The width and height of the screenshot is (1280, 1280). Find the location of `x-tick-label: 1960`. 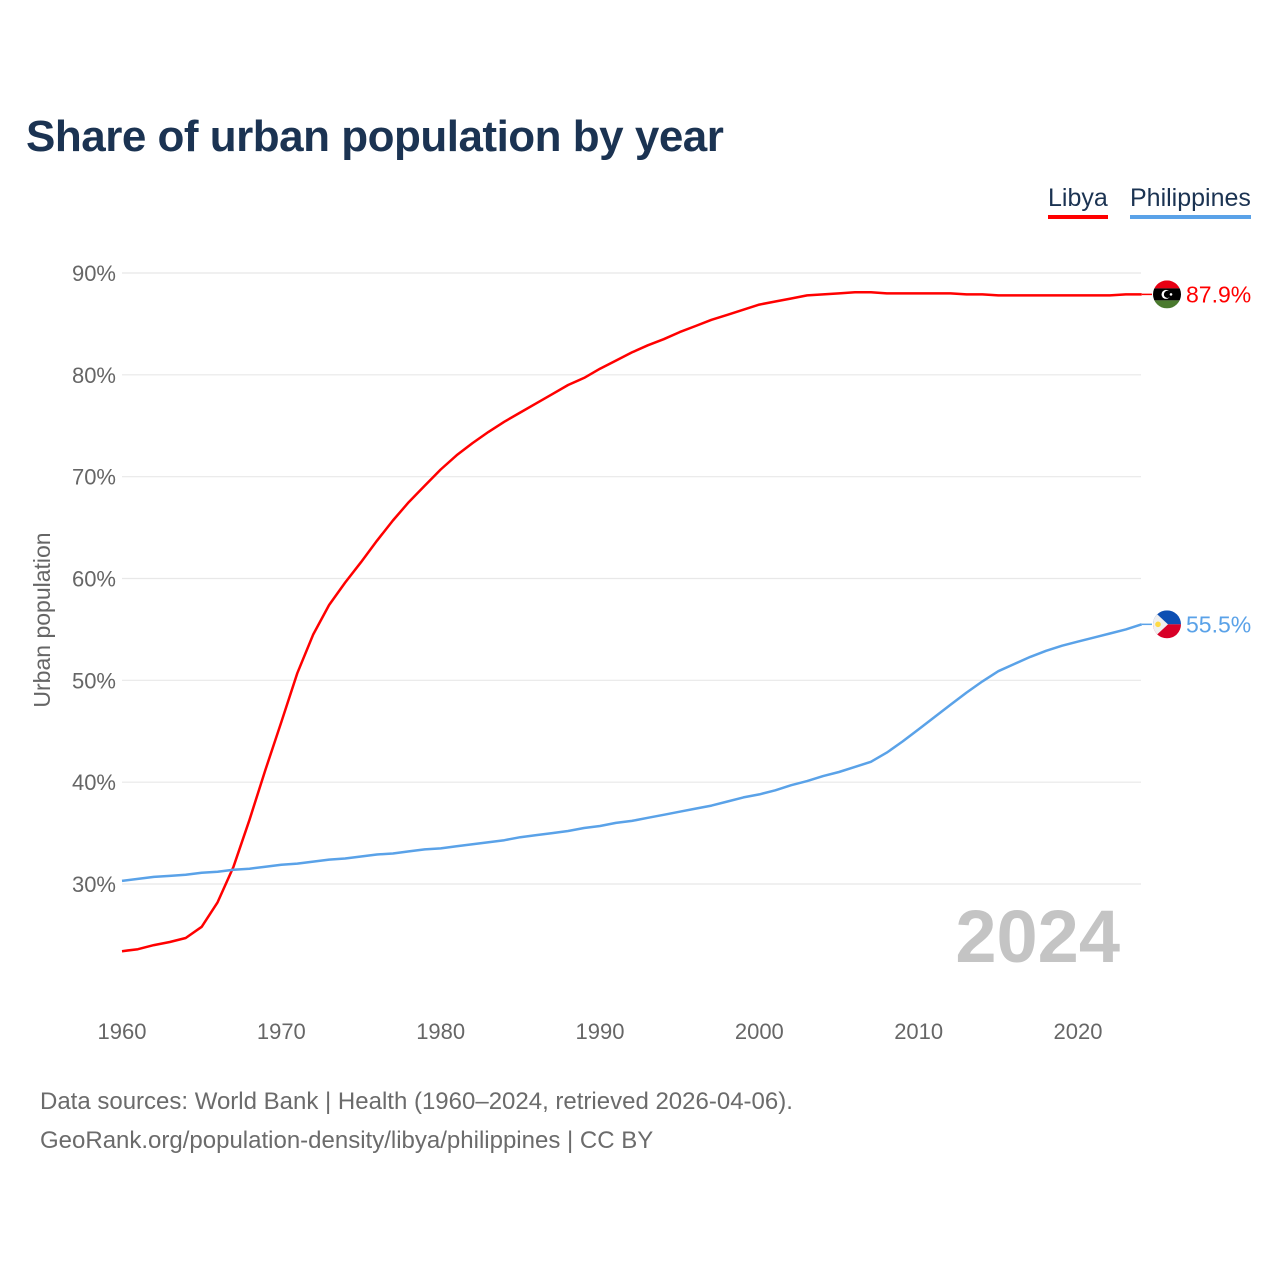

x-tick-label: 1960 is located at coordinates (122, 1031).